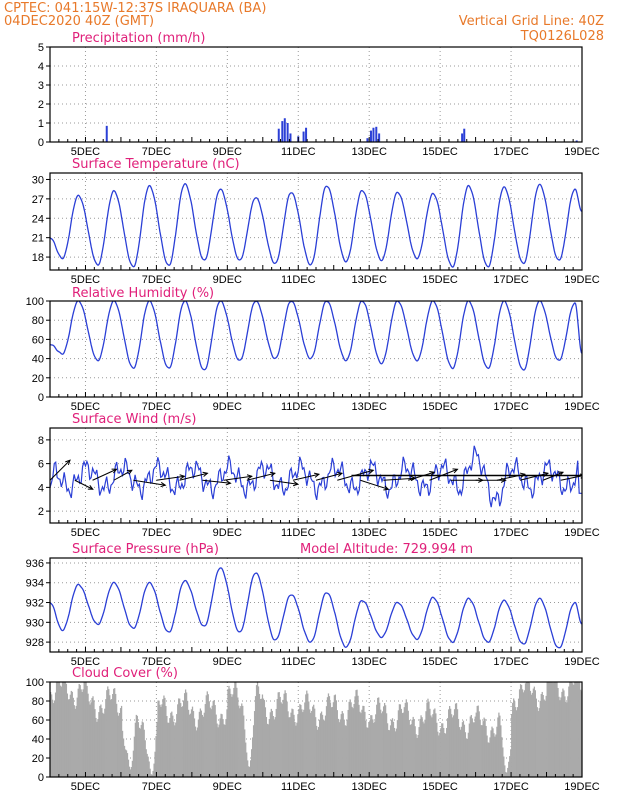  What do you see at coordinates (156, 164) in the screenshot?
I see `temperature-title: Surface Temperature (nC)` at bounding box center [156, 164].